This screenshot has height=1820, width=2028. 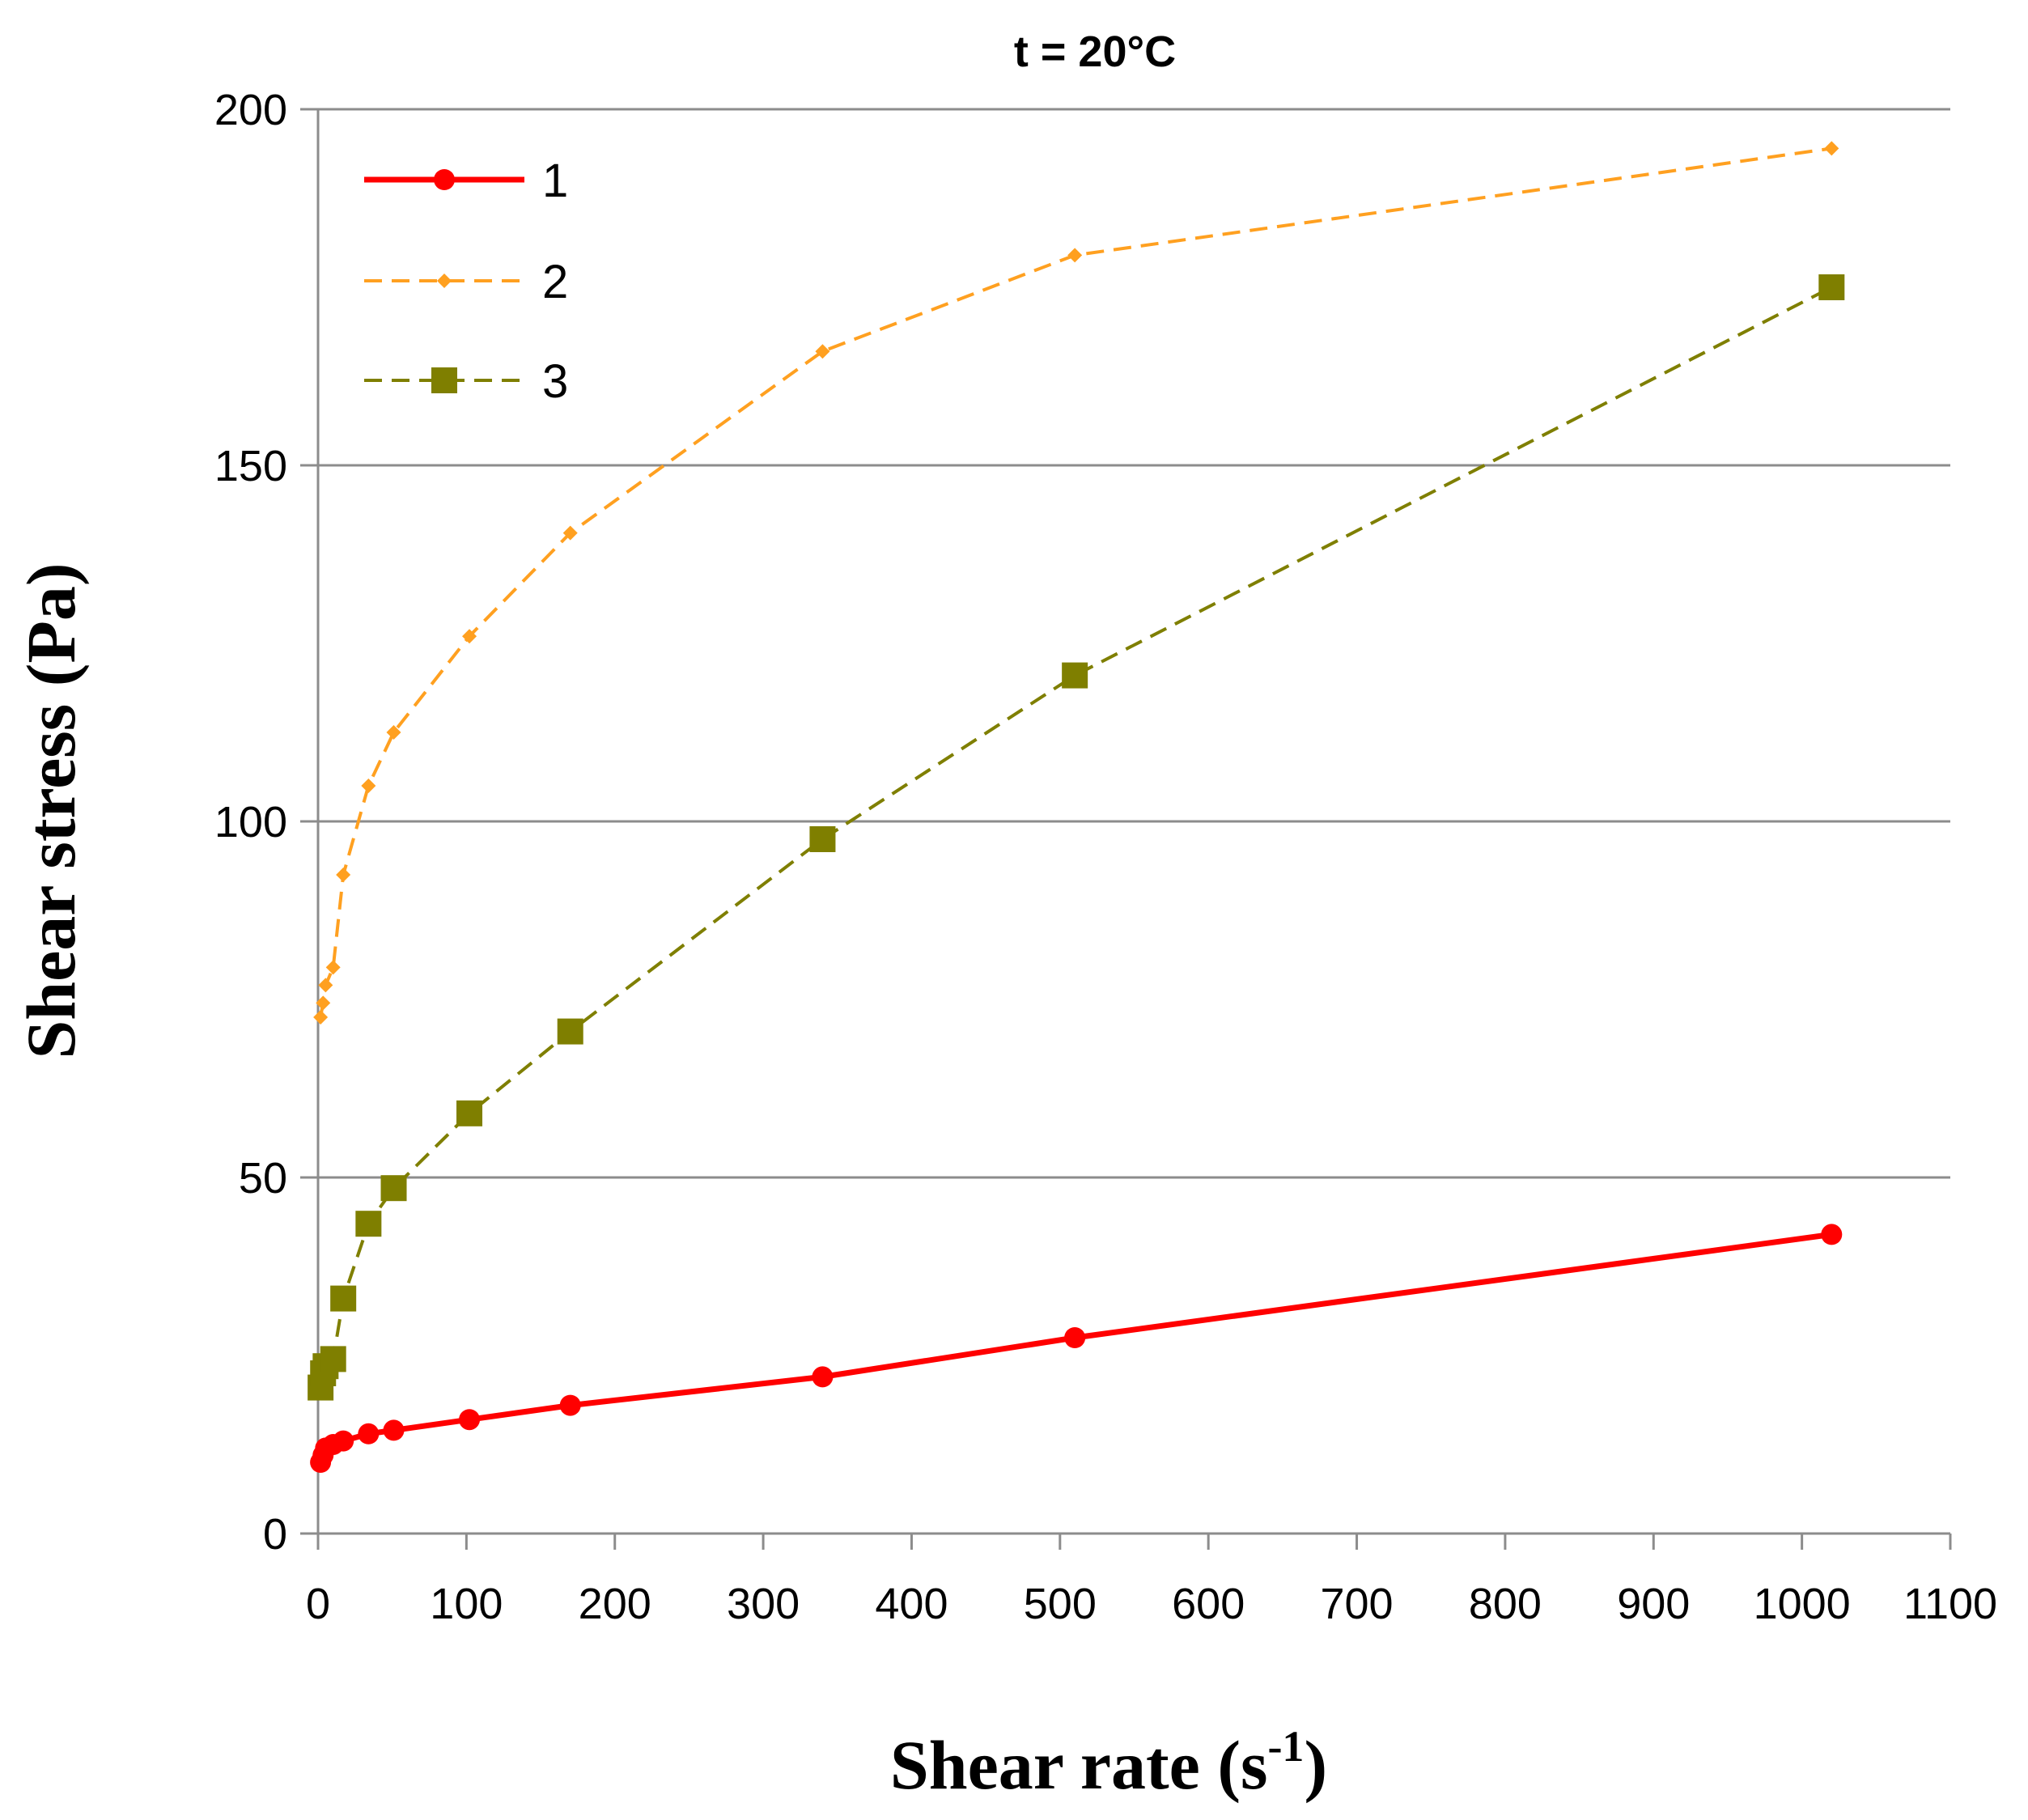 What do you see at coordinates (615, 1604) in the screenshot?
I see `x-tick-label: 200` at bounding box center [615, 1604].